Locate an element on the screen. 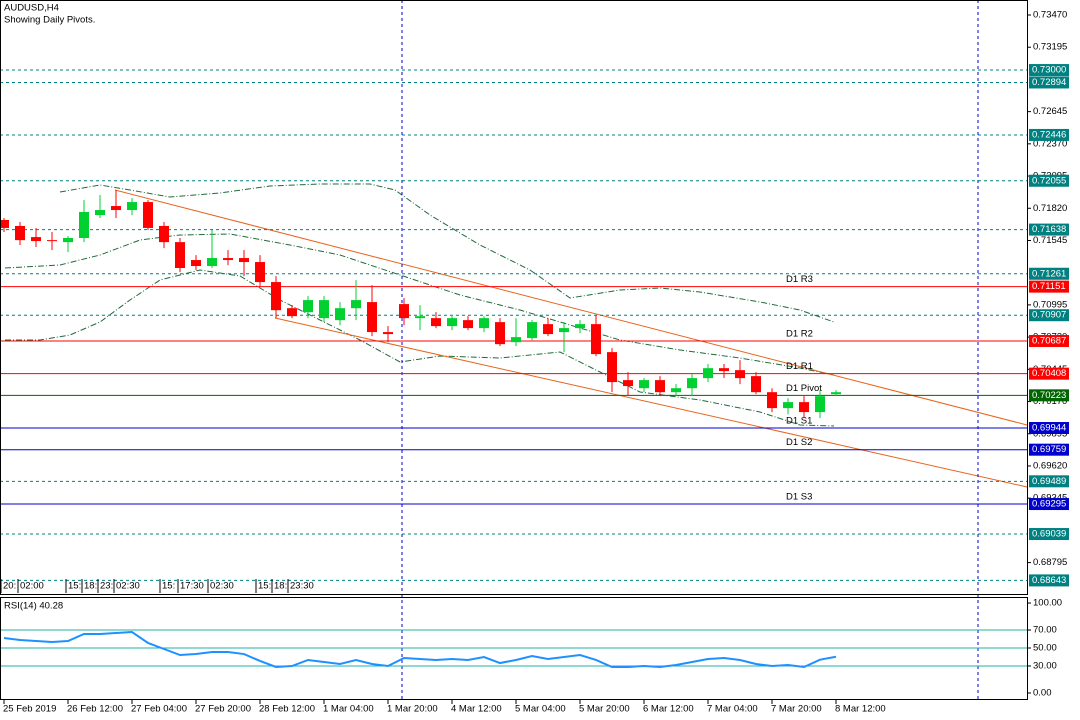 The image size is (1080, 720). x-tick-label: 8 Mar 12:00 is located at coordinates (860, 709).